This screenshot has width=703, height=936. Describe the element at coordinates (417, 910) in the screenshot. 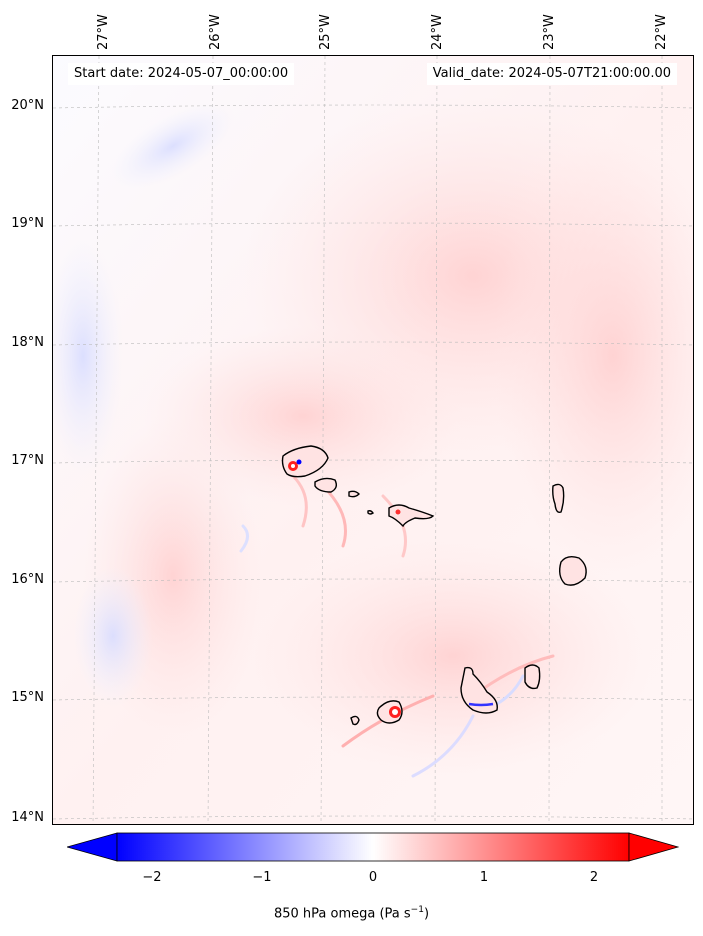

I see `colorbar-label-exponent: −1` at that location.